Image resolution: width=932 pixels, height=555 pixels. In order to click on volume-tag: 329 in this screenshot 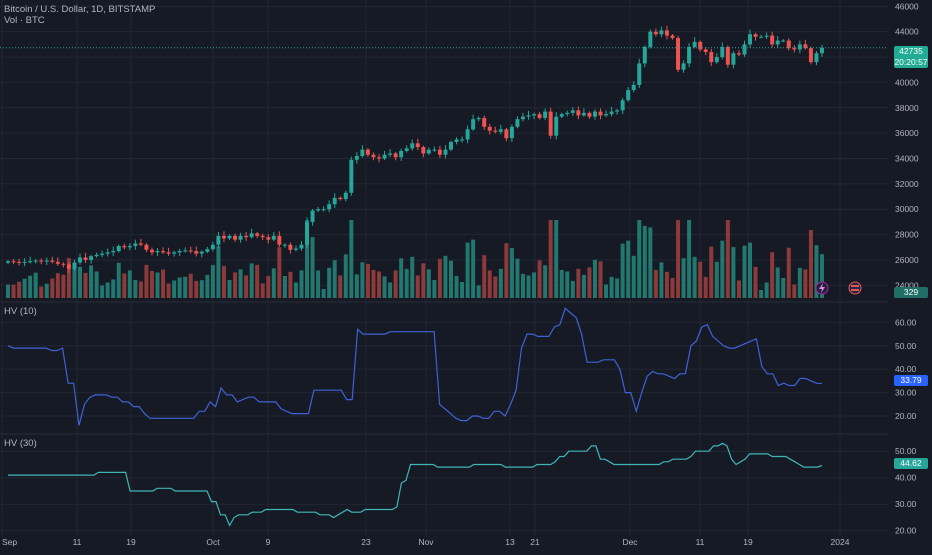, I will do `click(911, 292)`.